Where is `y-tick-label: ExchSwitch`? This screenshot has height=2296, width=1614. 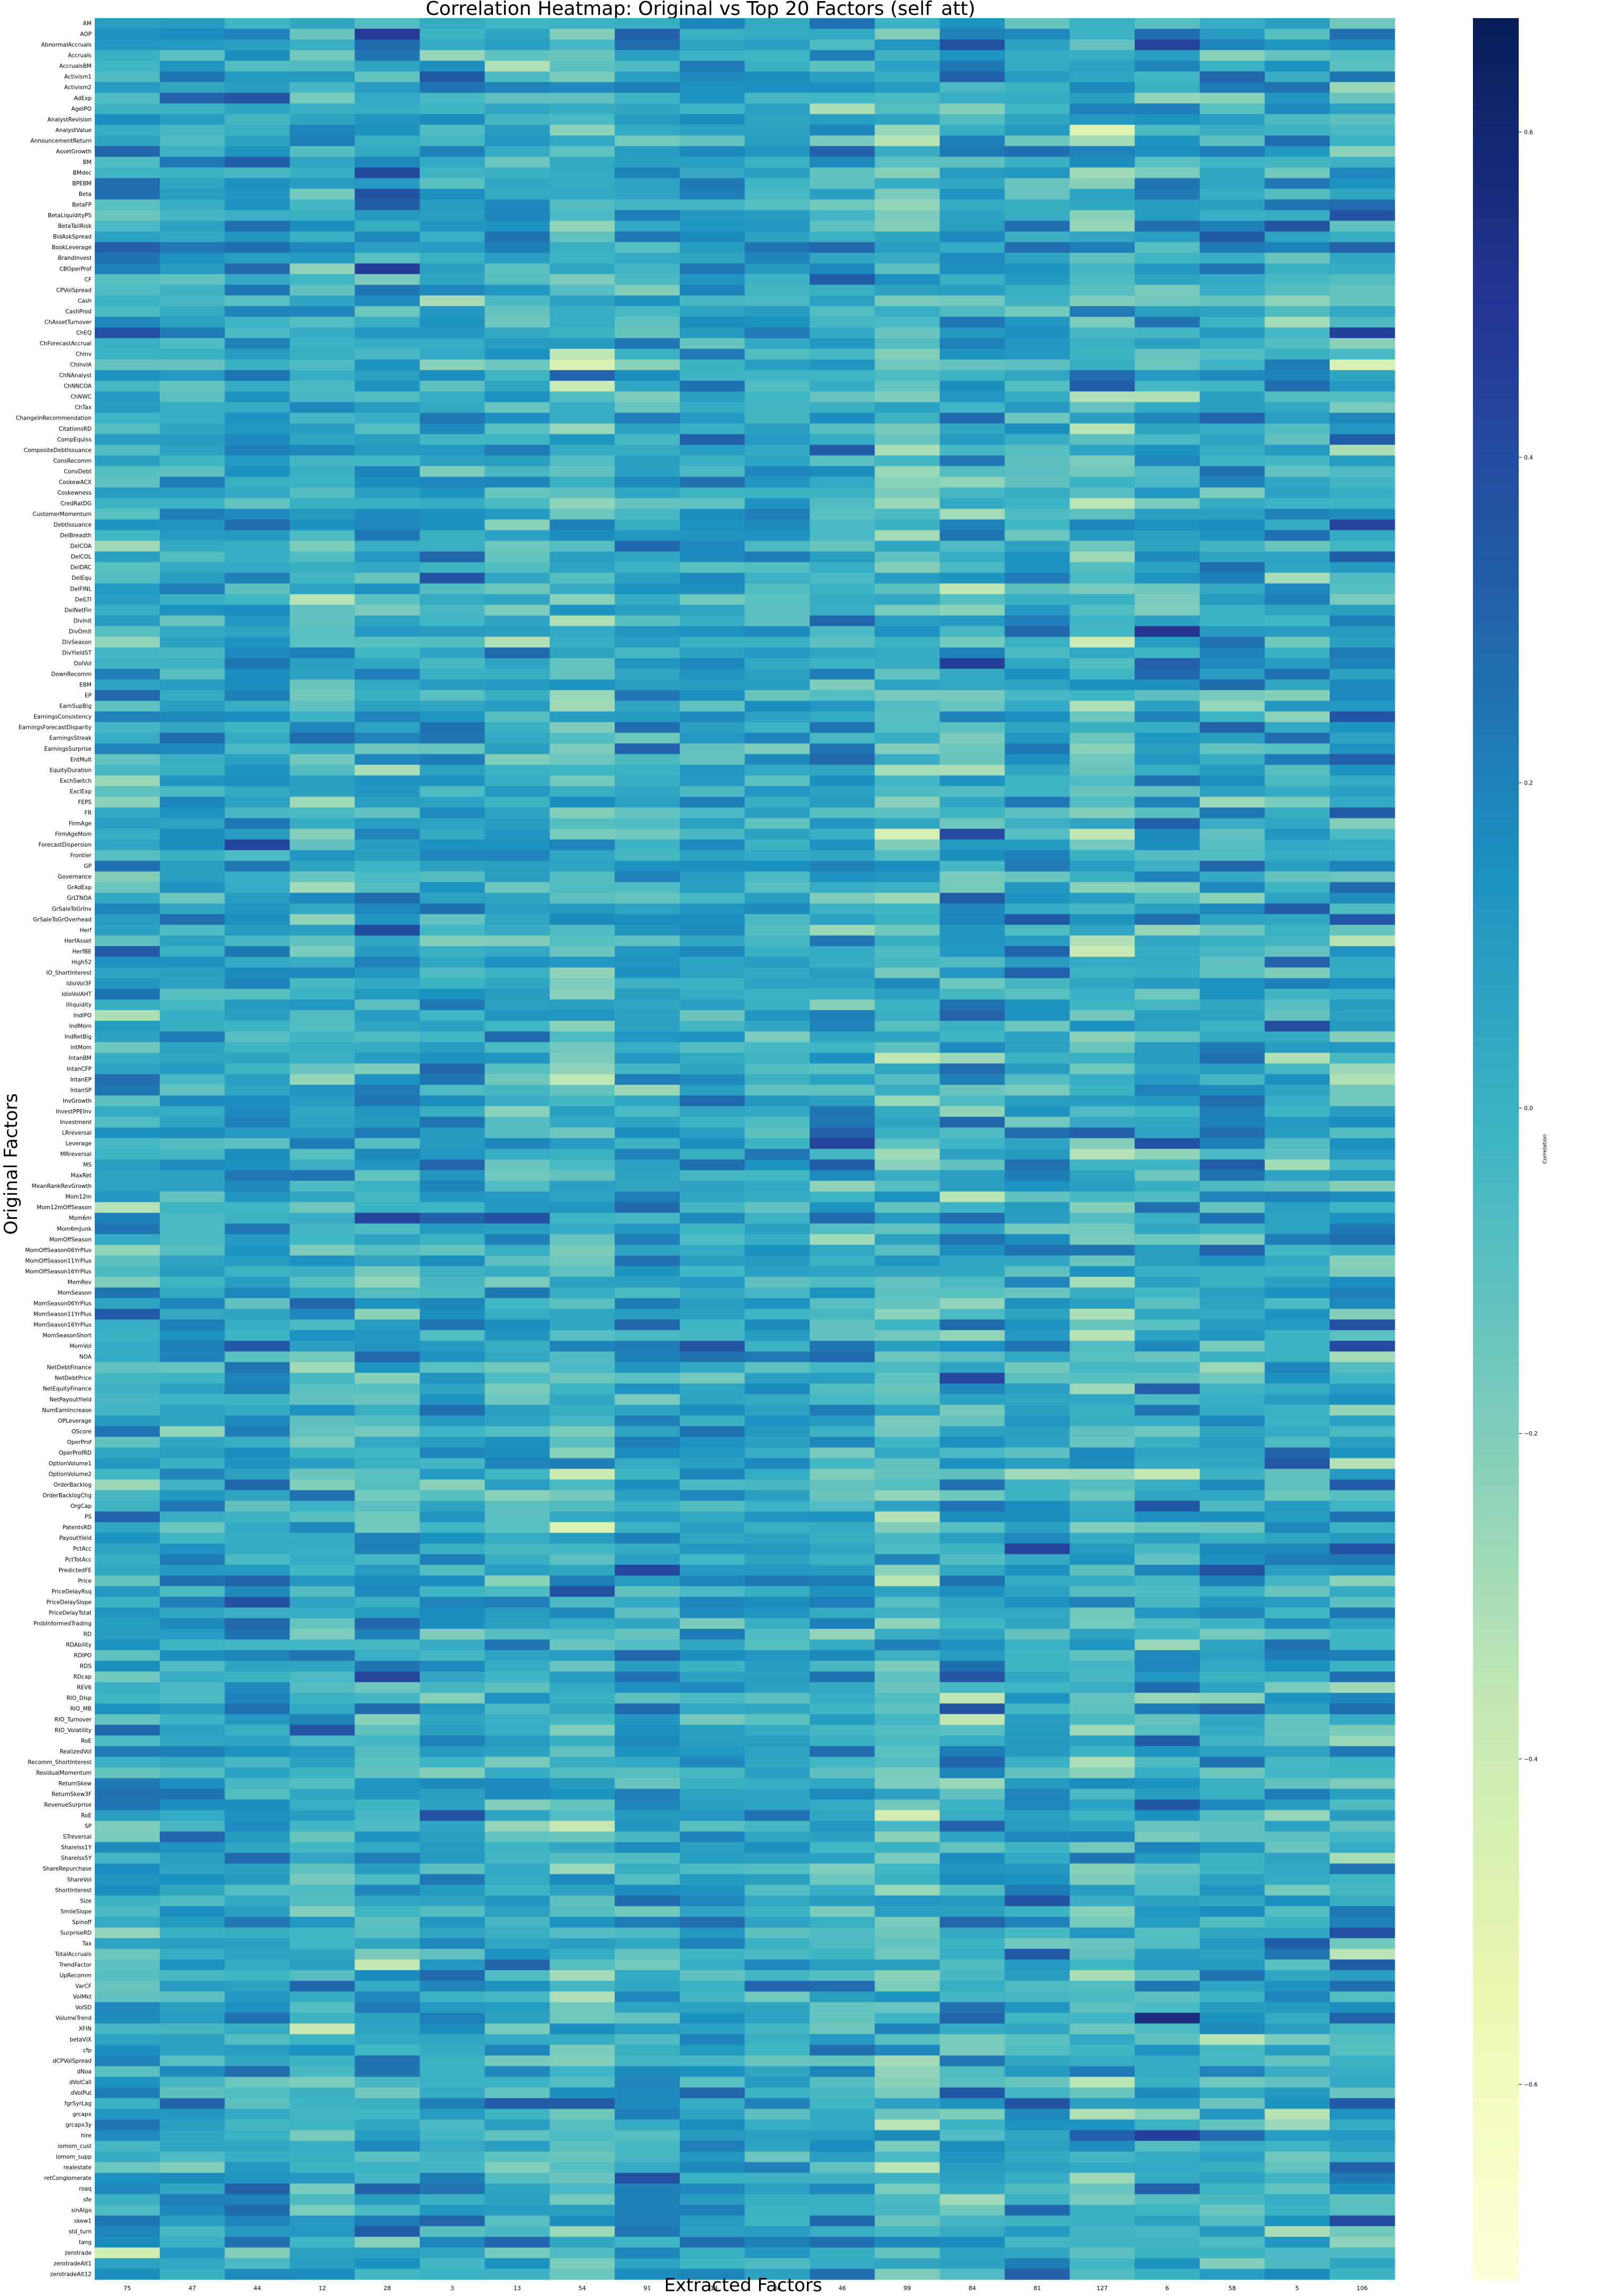
y-tick-label: ExchSwitch is located at coordinates (76, 781).